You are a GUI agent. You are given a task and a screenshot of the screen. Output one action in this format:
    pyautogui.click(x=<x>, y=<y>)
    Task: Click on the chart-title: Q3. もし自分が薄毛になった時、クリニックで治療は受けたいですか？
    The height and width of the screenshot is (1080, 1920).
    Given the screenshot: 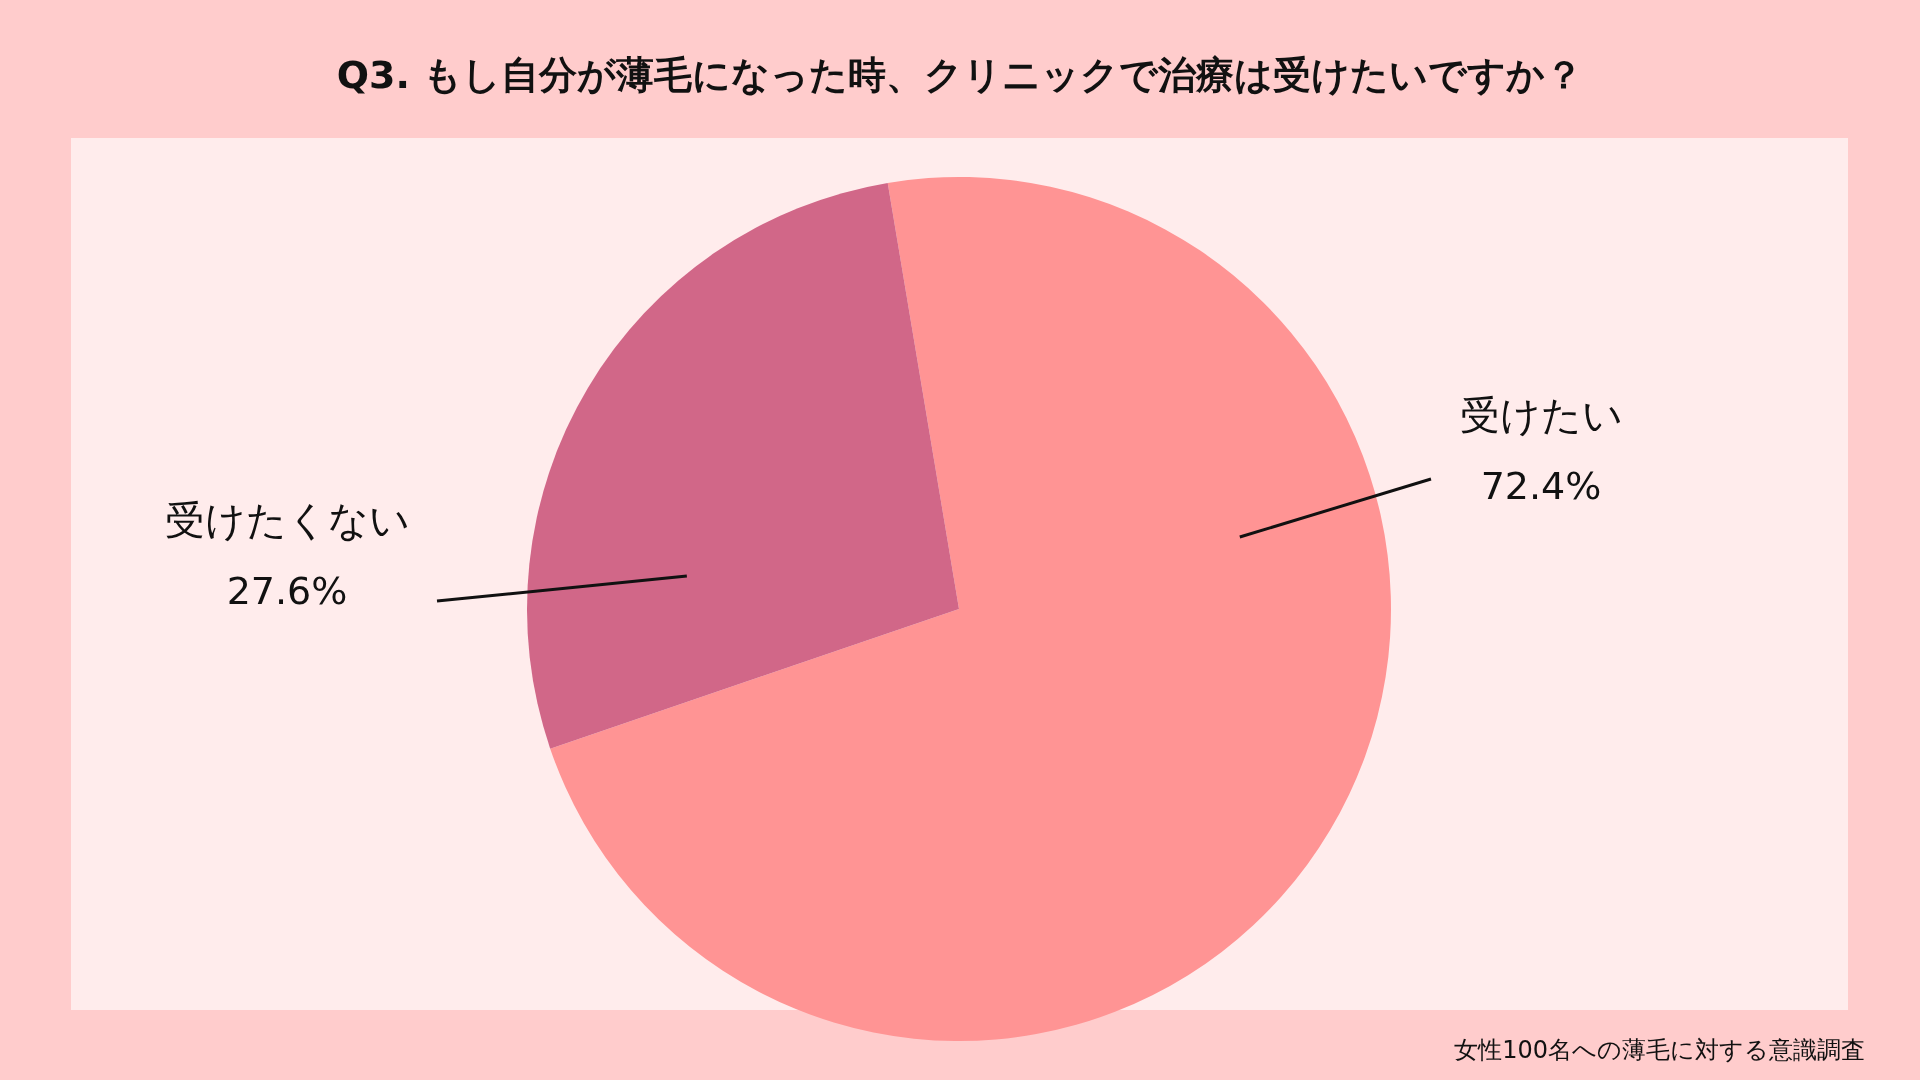 What is the action you would take?
    pyautogui.click(x=960, y=75)
    